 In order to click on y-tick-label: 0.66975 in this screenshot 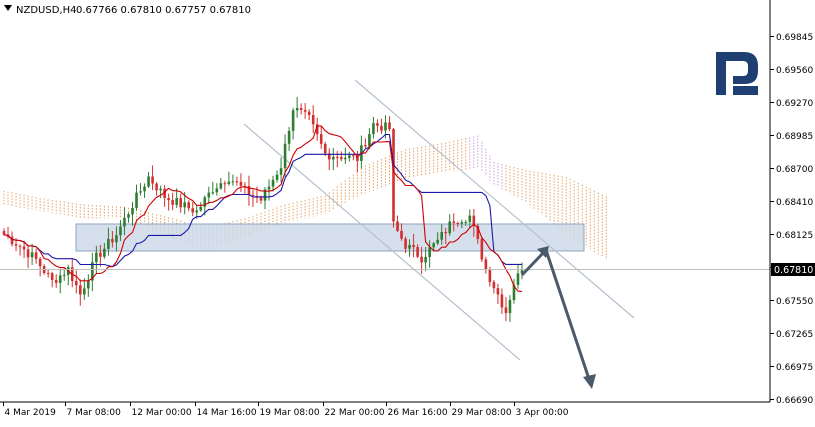, I will do `click(794, 368)`.